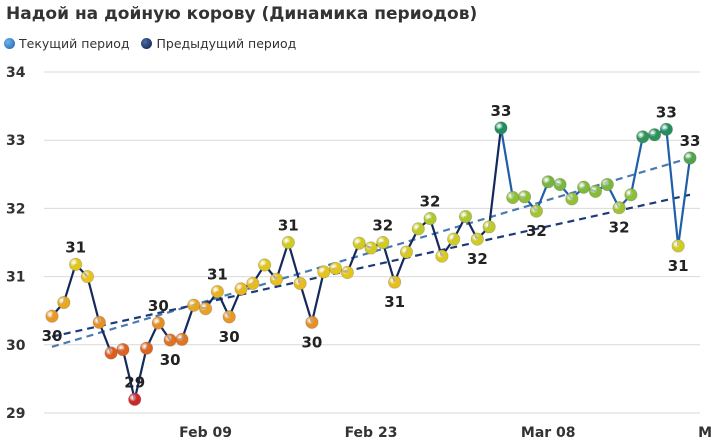 The image size is (711, 441). Describe the element at coordinates (52, 336) in the screenshot. I see `data-label-0: 30` at that location.